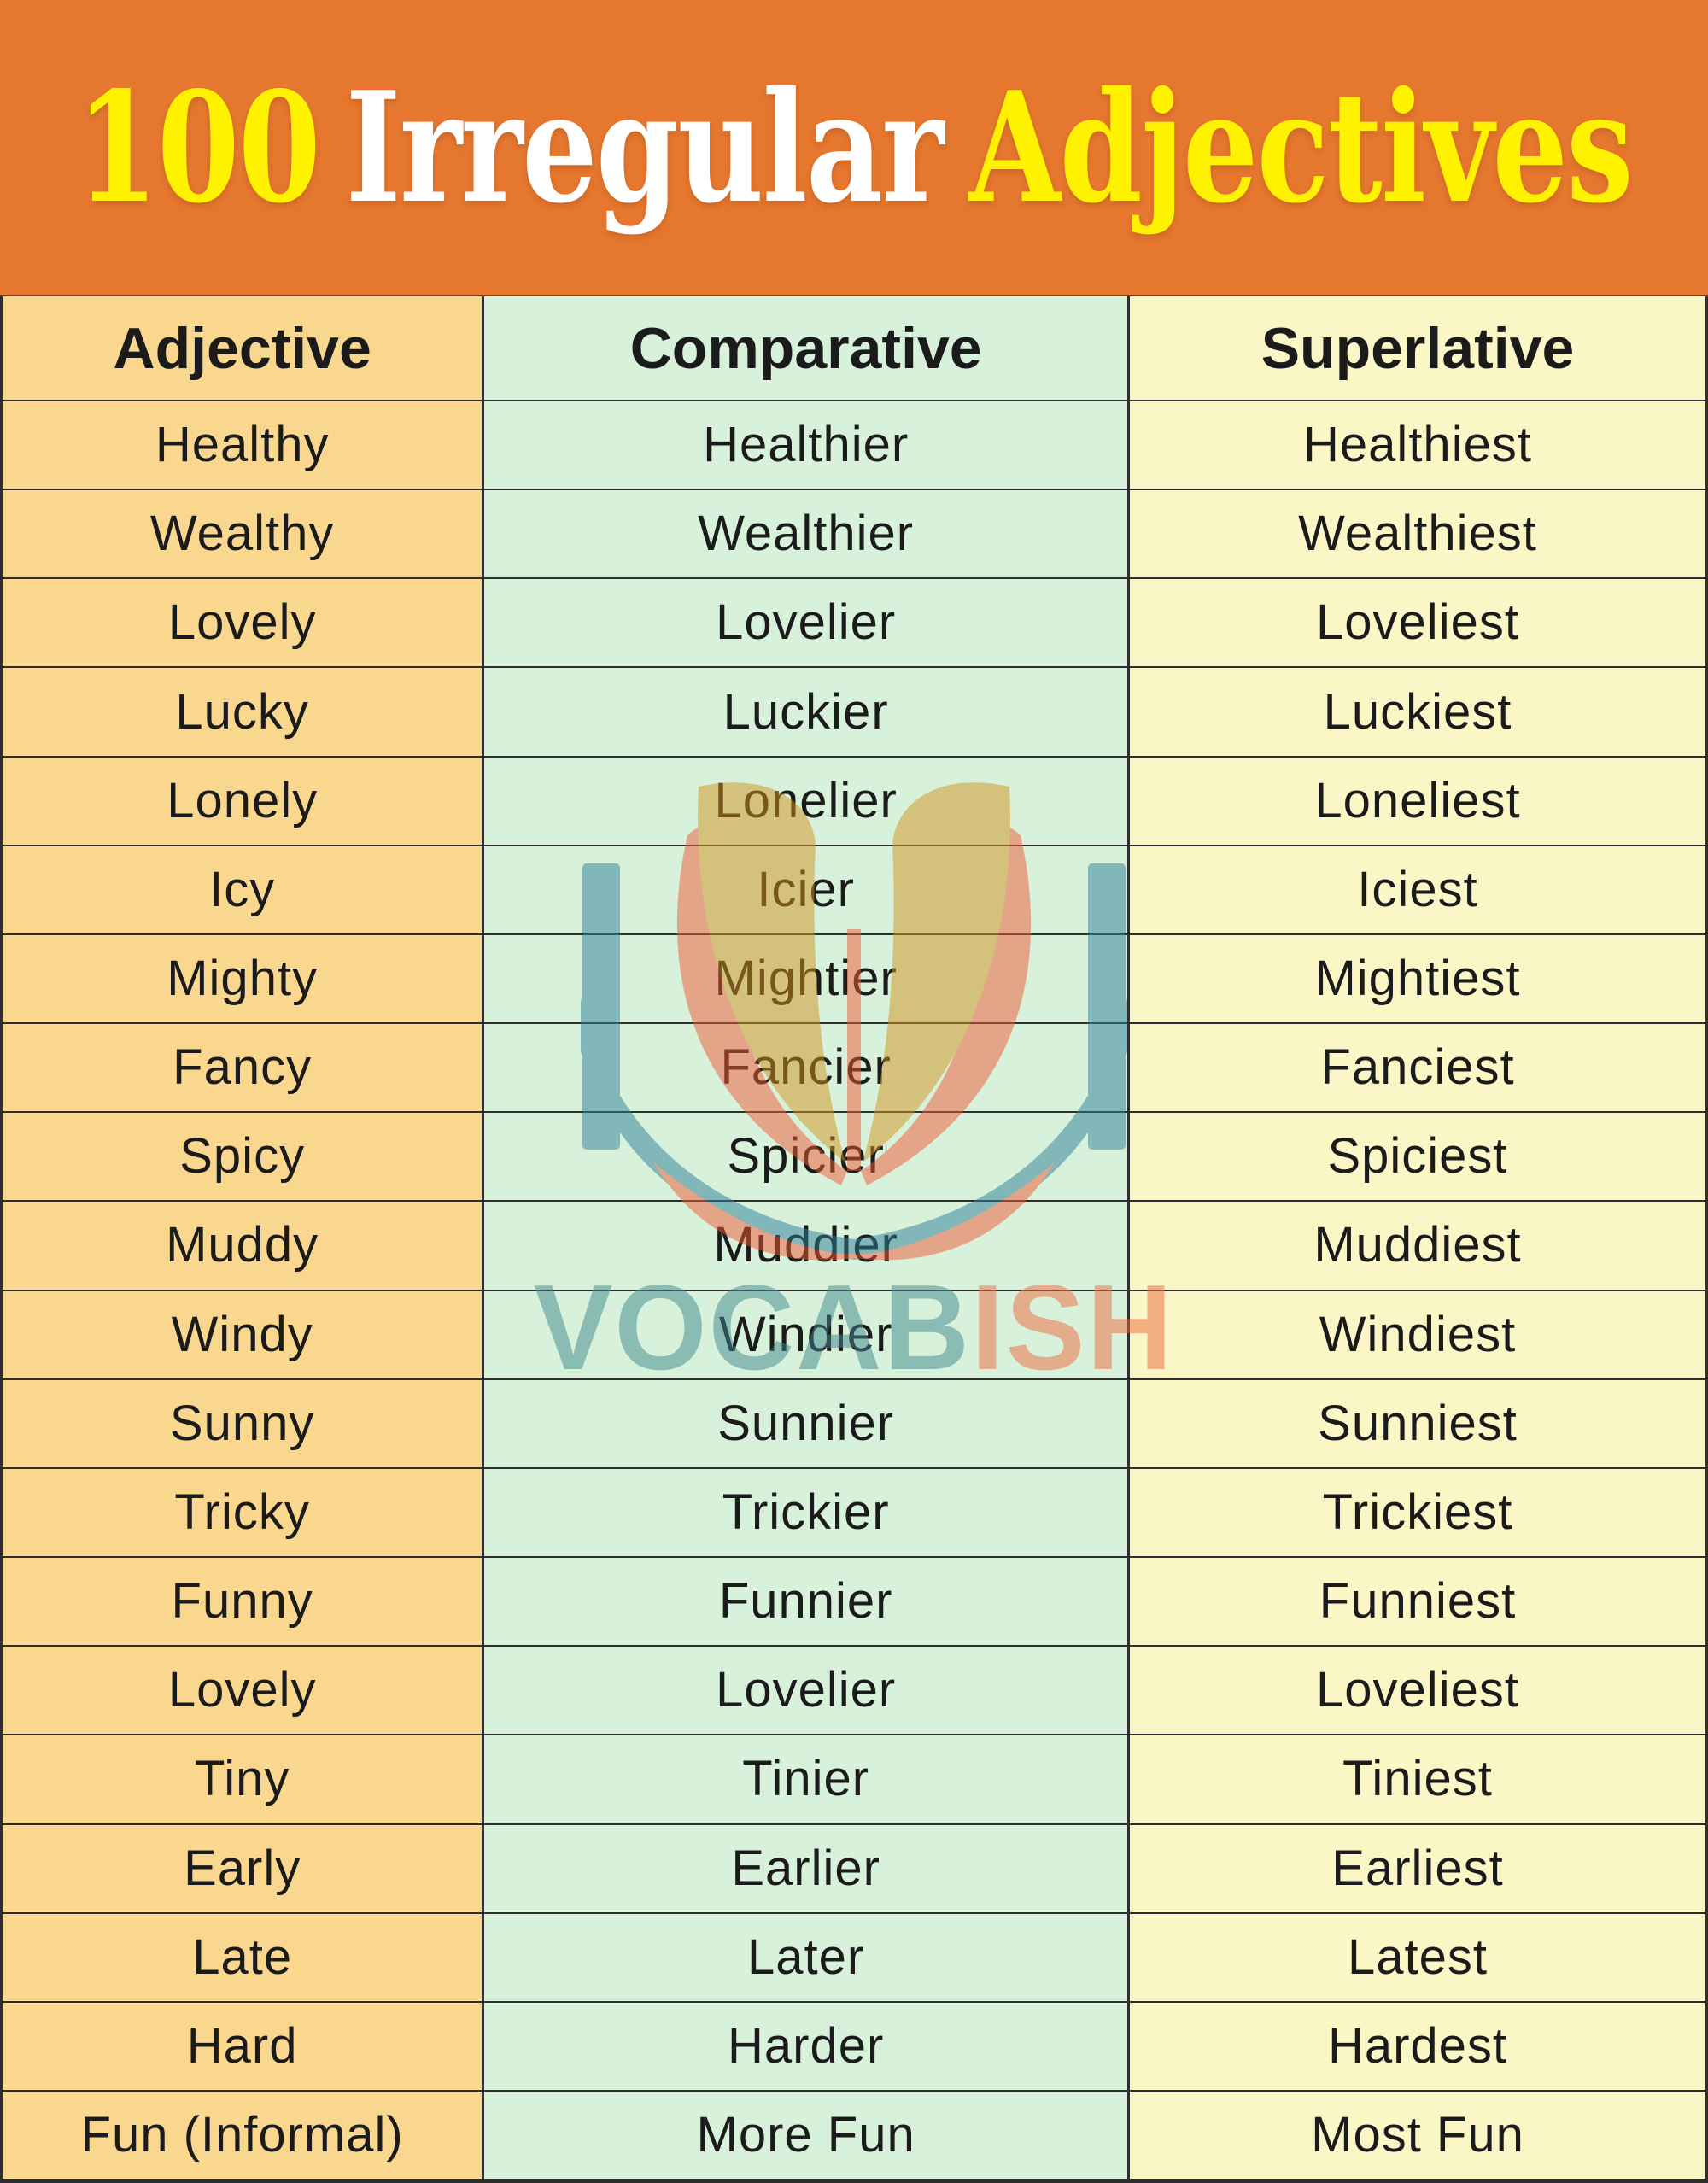 The height and width of the screenshot is (2183, 1708). I want to click on comparative-cell: Funnier, so click(807, 1602).